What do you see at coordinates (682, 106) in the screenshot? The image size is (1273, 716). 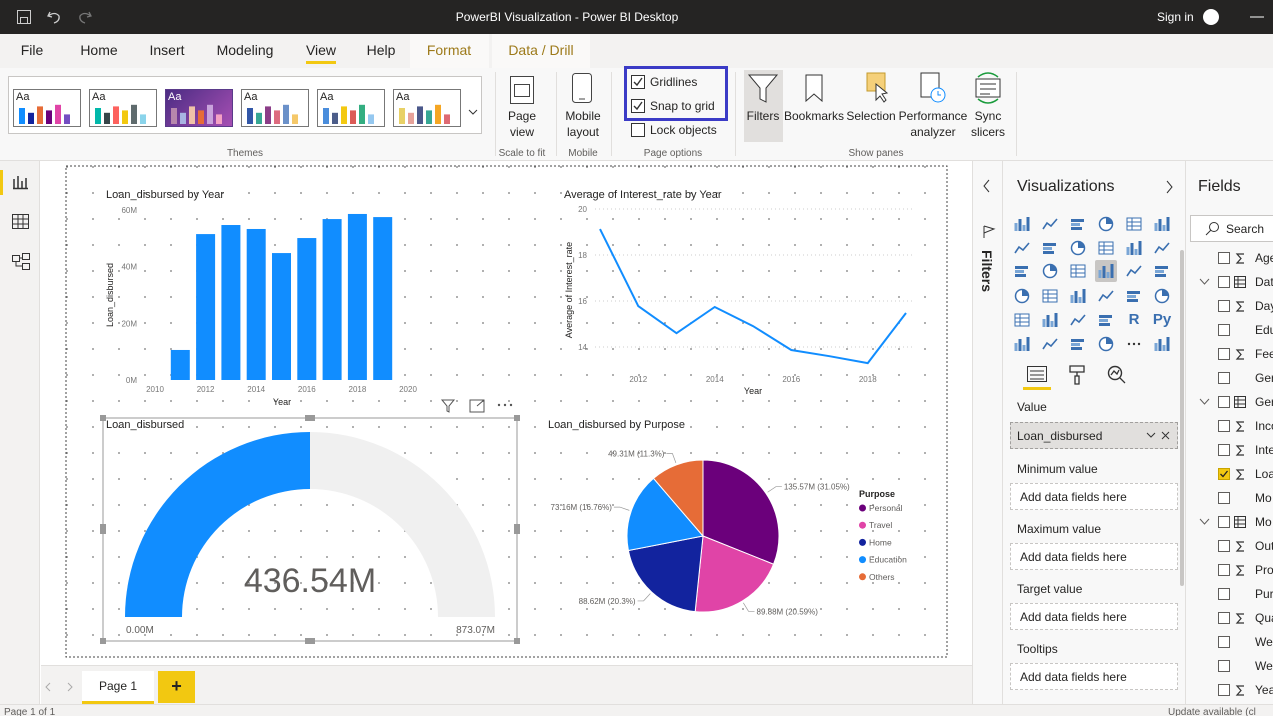 I see `checkbox-label: Snap to grid` at bounding box center [682, 106].